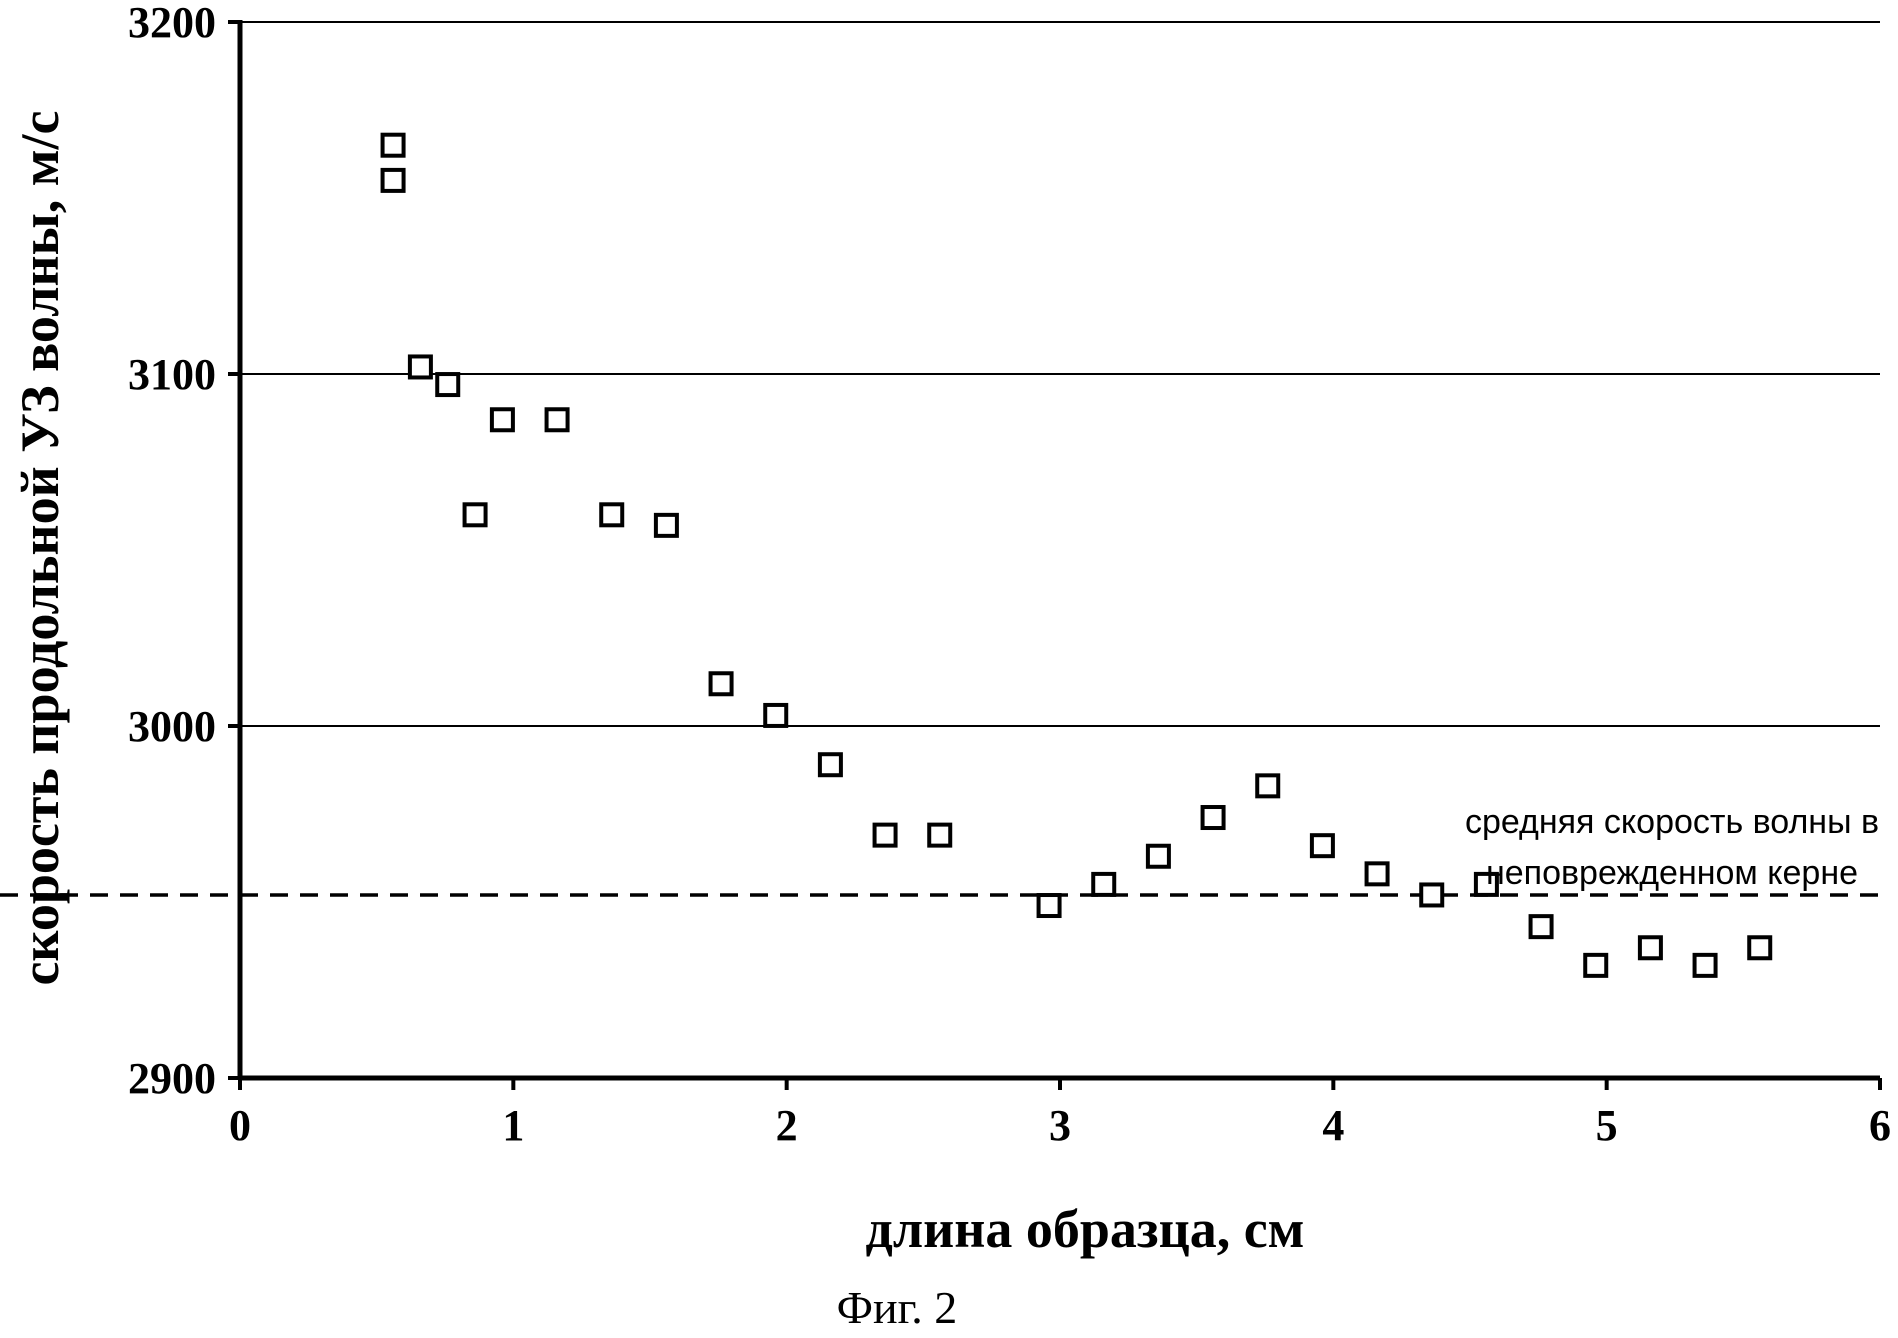 The height and width of the screenshot is (1338, 1898). Describe the element at coordinates (1607, 1125) in the screenshot. I see `x-tick-label-5: 5` at that location.